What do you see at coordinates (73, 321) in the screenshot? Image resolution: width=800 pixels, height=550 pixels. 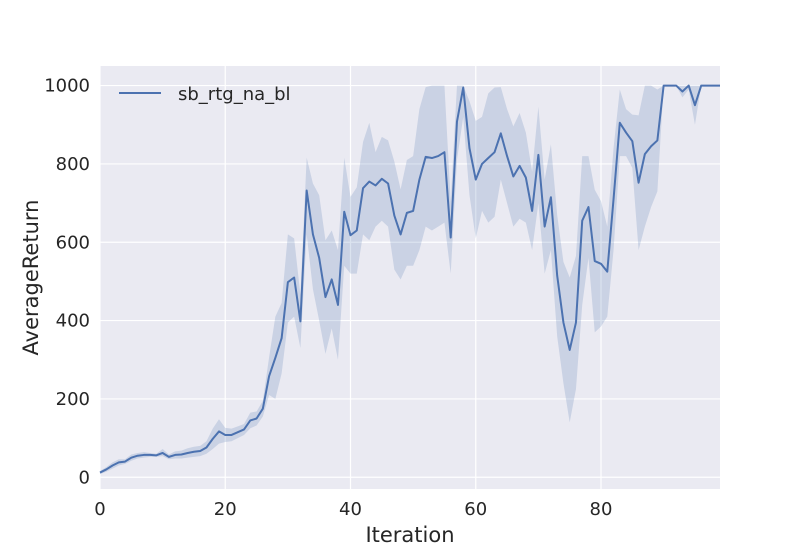 I see `y-tick-label: 400` at bounding box center [73, 321].